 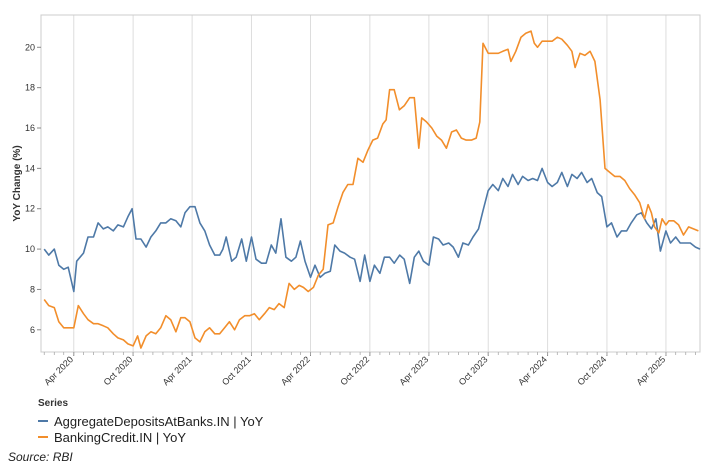 I want to click on source-note: Source: RBI, so click(x=40, y=457).